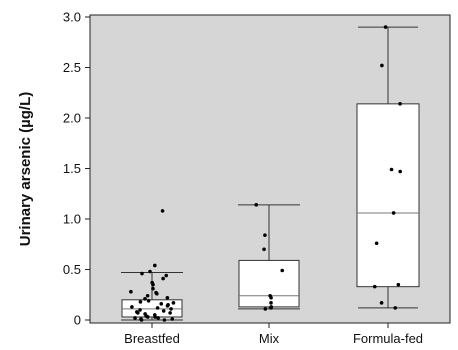  I want to click on y-tick-label: 3.0, so click(72, 17).